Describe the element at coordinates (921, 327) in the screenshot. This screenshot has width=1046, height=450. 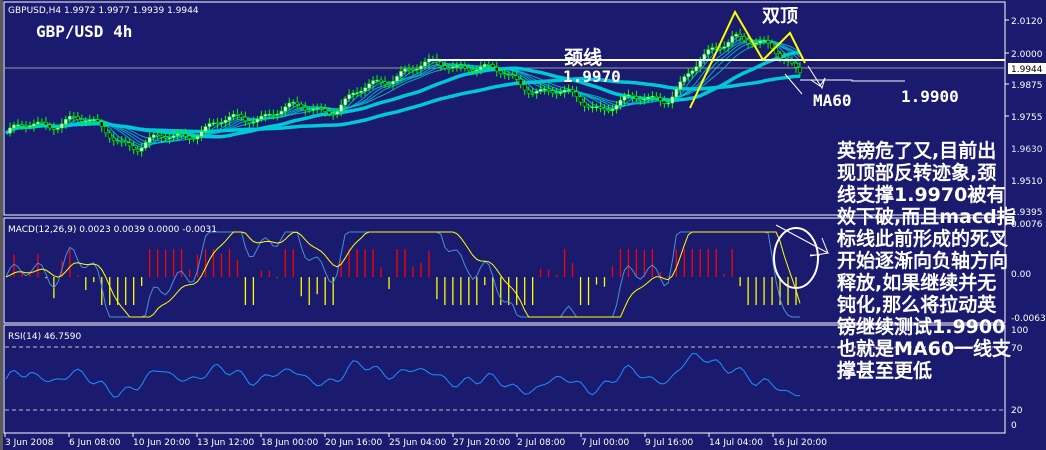
I see `annotation-line: 镑继续测试1.9900` at that location.